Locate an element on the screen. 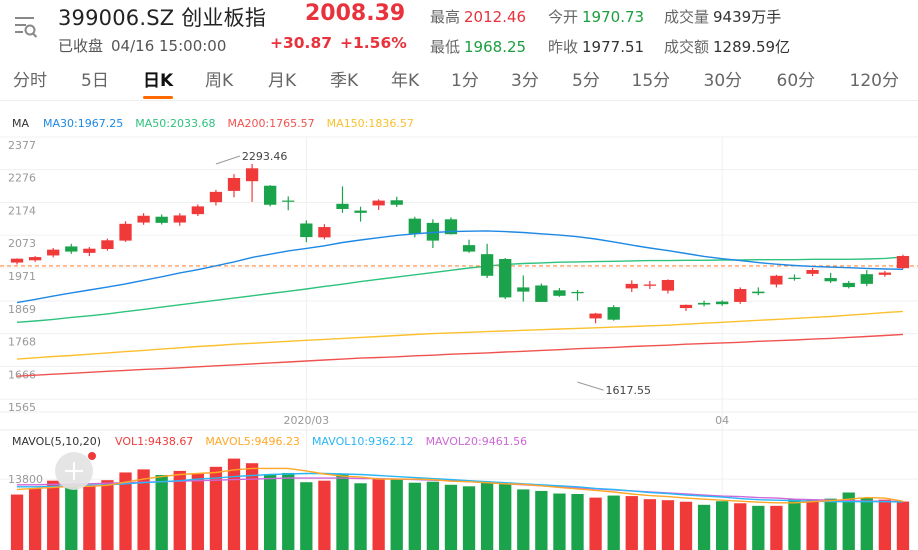 This screenshot has height=550, width=918. stat-5: 成交额 1289.59亿 is located at coordinates (727, 46).